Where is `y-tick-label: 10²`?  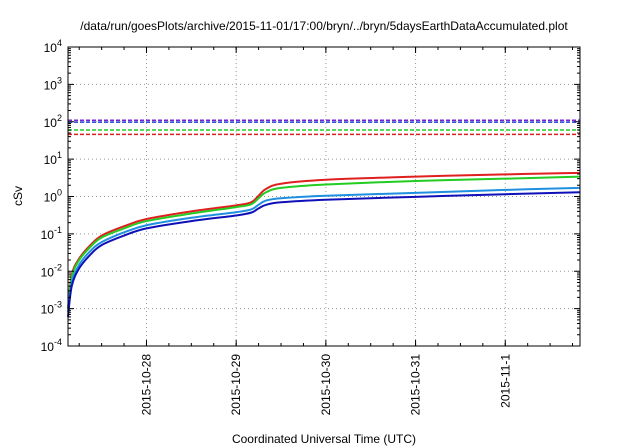
y-tick-label: 10² is located at coordinates (53, 121).